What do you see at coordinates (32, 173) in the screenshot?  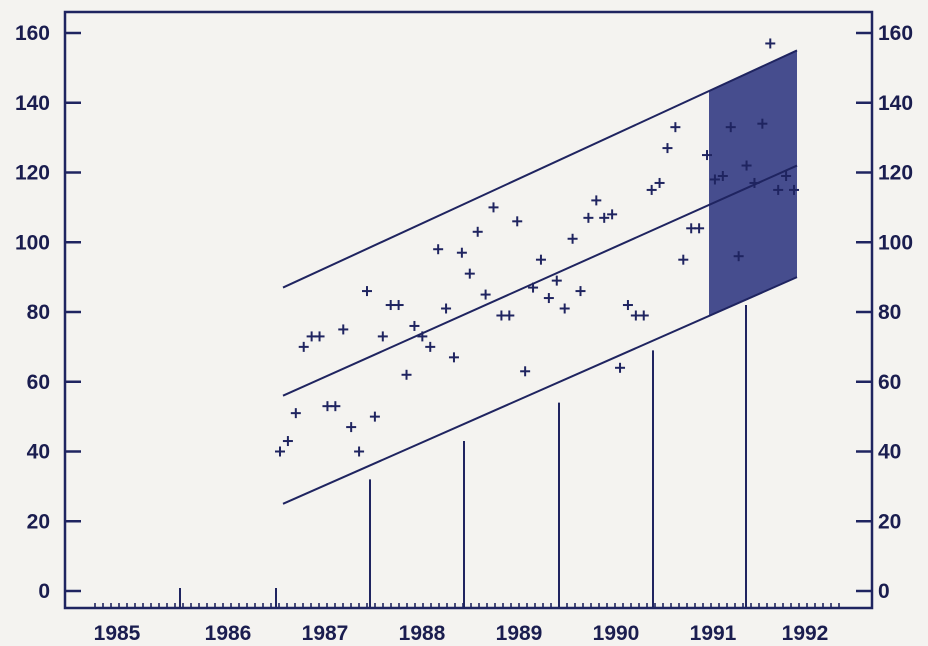 I see `y-tick-label-left: 120` at bounding box center [32, 173].